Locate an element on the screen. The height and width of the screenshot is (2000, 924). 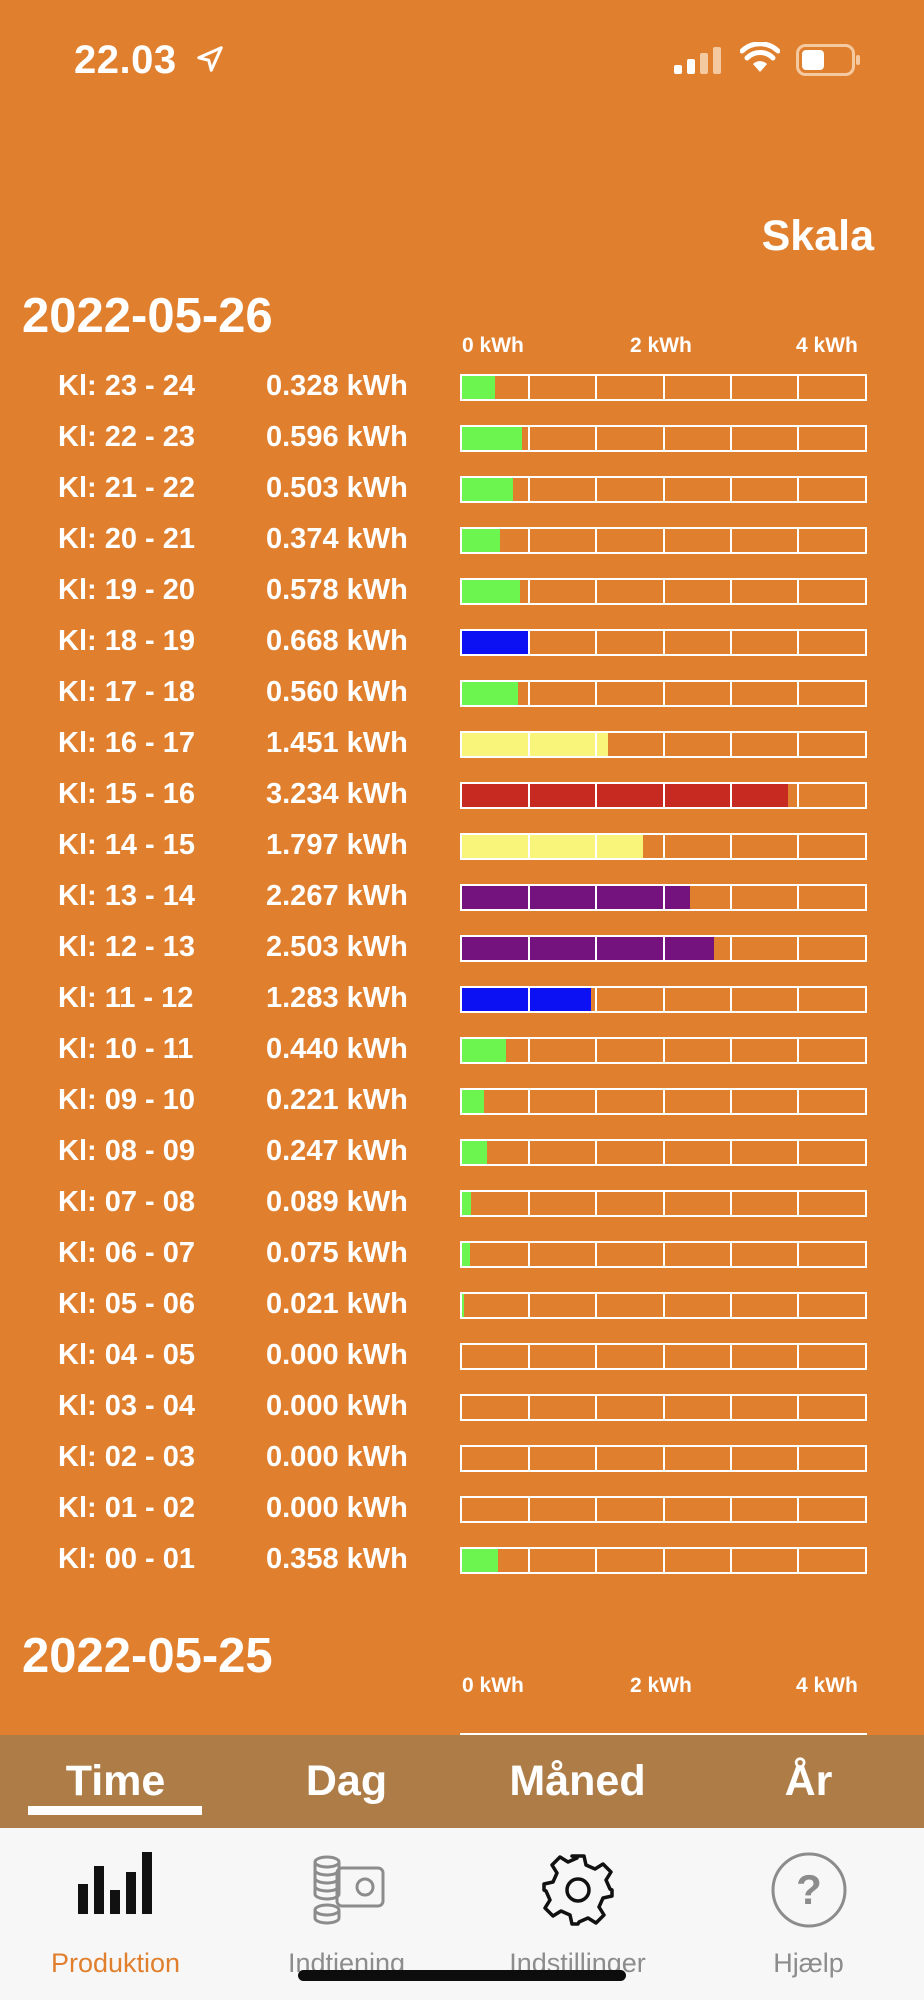
hour-value: 0.021 kWh is located at coordinates (337, 1304).